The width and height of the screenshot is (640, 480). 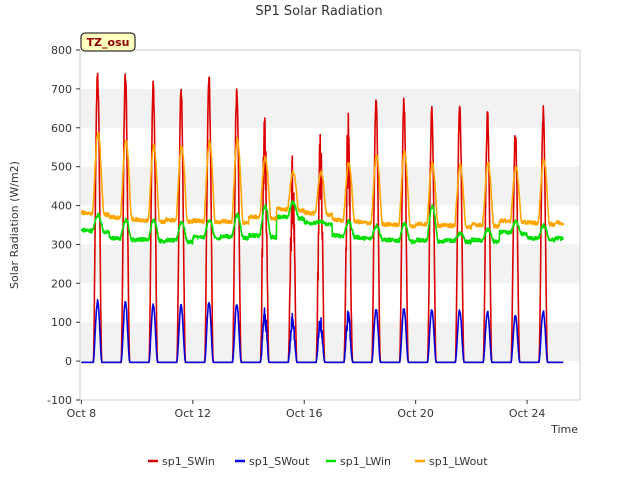 I want to click on y-axis-label: Solar Radiation (W/m2), so click(x=14, y=225).